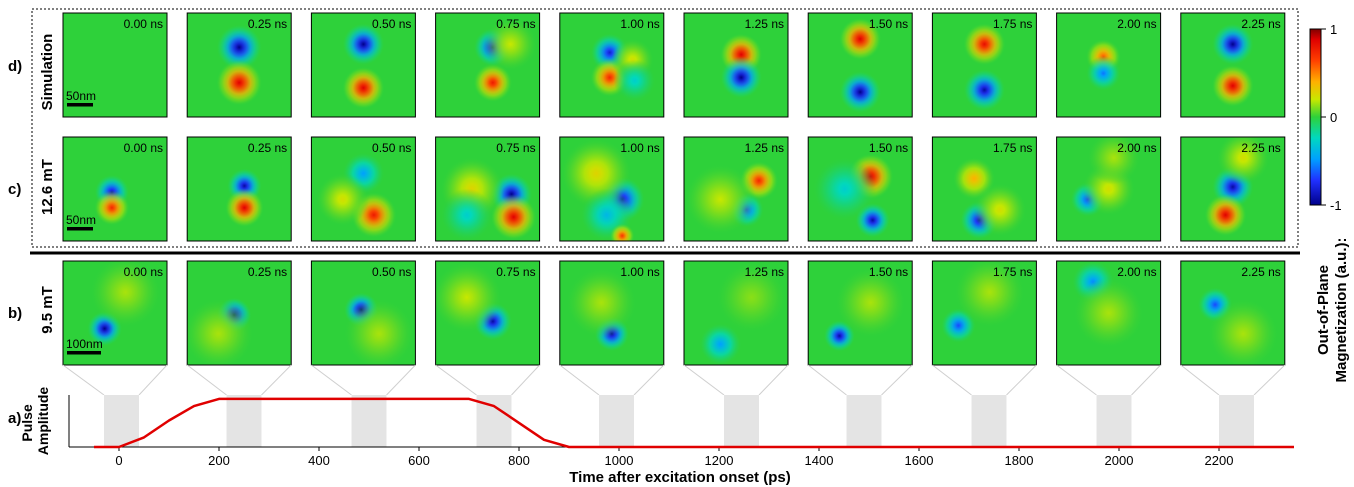 The width and height of the screenshot is (1354, 487). I want to click on x-tick-label: 1800, so click(1019, 460).